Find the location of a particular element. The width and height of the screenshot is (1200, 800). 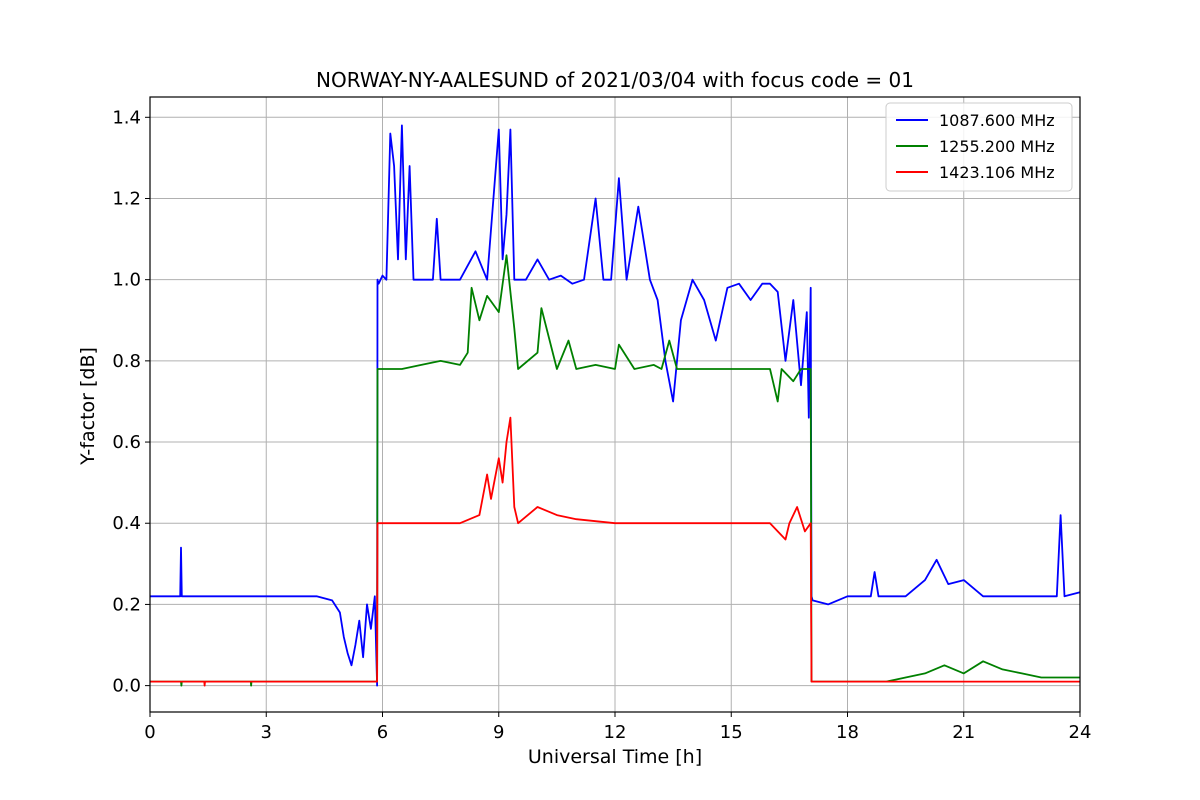

legend-label: 1255.200 MHz is located at coordinates (997, 146).